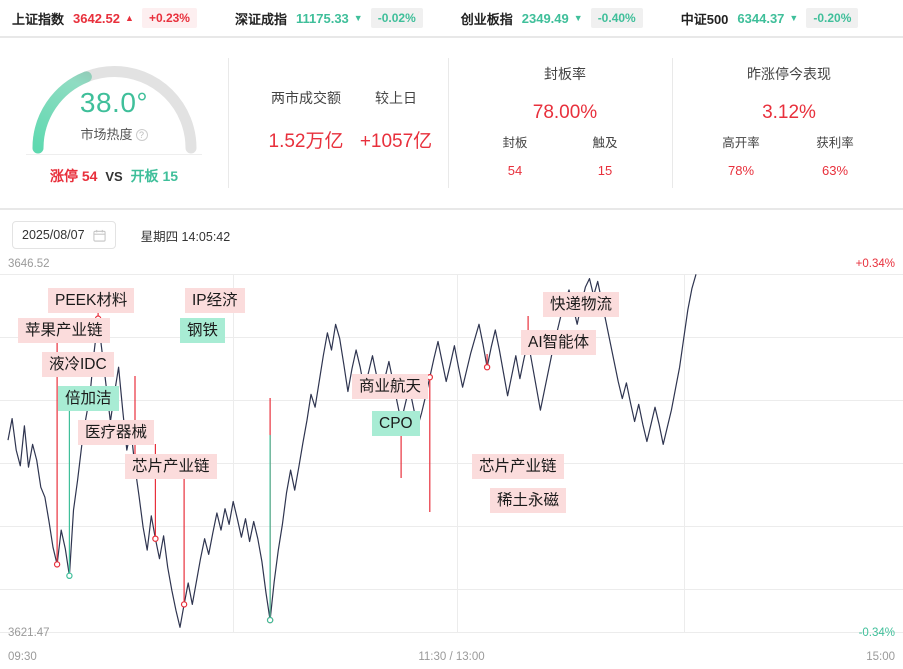 The width and height of the screenshot is (903, 669). What do you see at coordinates (169, 18) in the screenshot?
I see `index-change-badge: +0.23%` at bounding box center [169, 18].